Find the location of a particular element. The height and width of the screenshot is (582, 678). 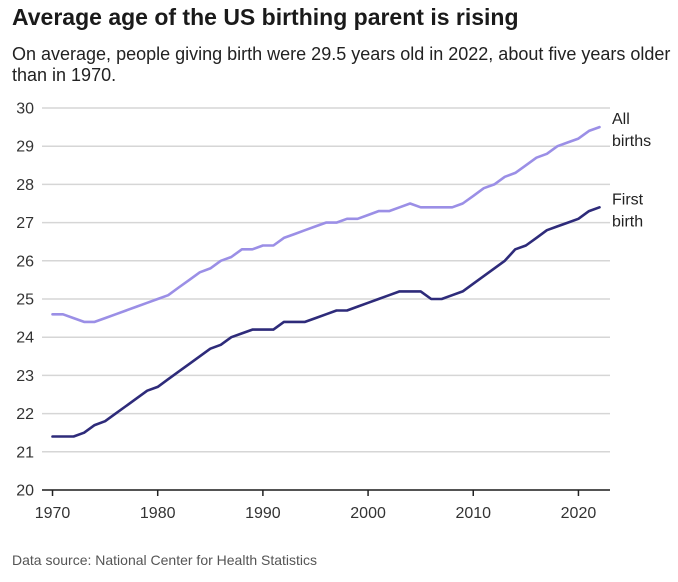

series-label: All births is located at coordinates (631, 130).